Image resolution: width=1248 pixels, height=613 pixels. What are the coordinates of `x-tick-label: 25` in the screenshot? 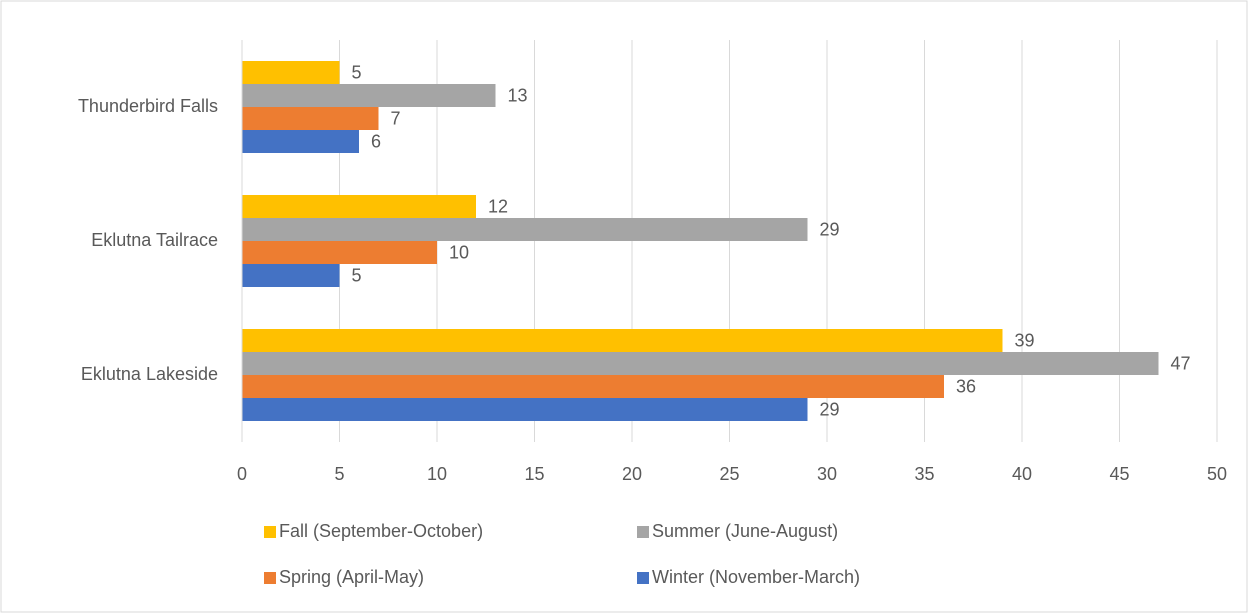 It's located at (729, 474).